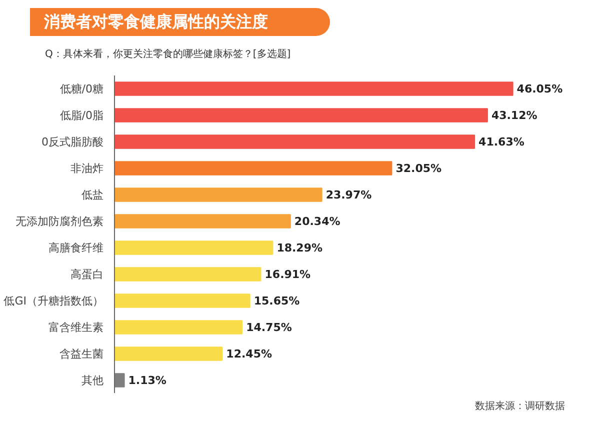  I want to click on data-label: 1.13%, so click(147, 380).